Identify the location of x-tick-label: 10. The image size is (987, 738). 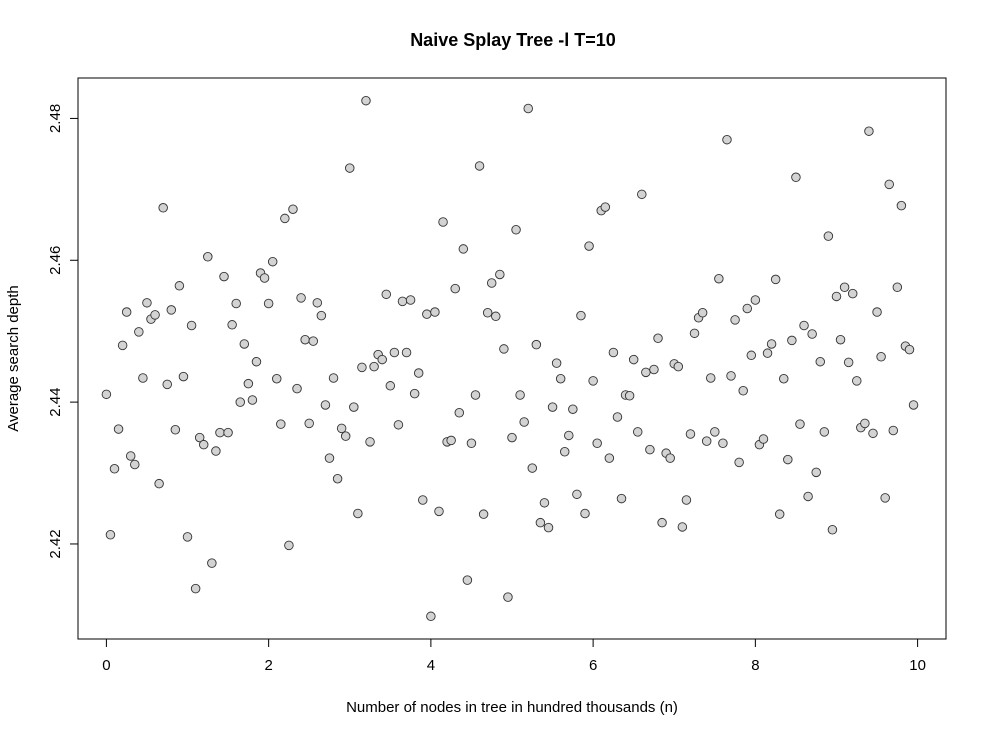
(917, 665).